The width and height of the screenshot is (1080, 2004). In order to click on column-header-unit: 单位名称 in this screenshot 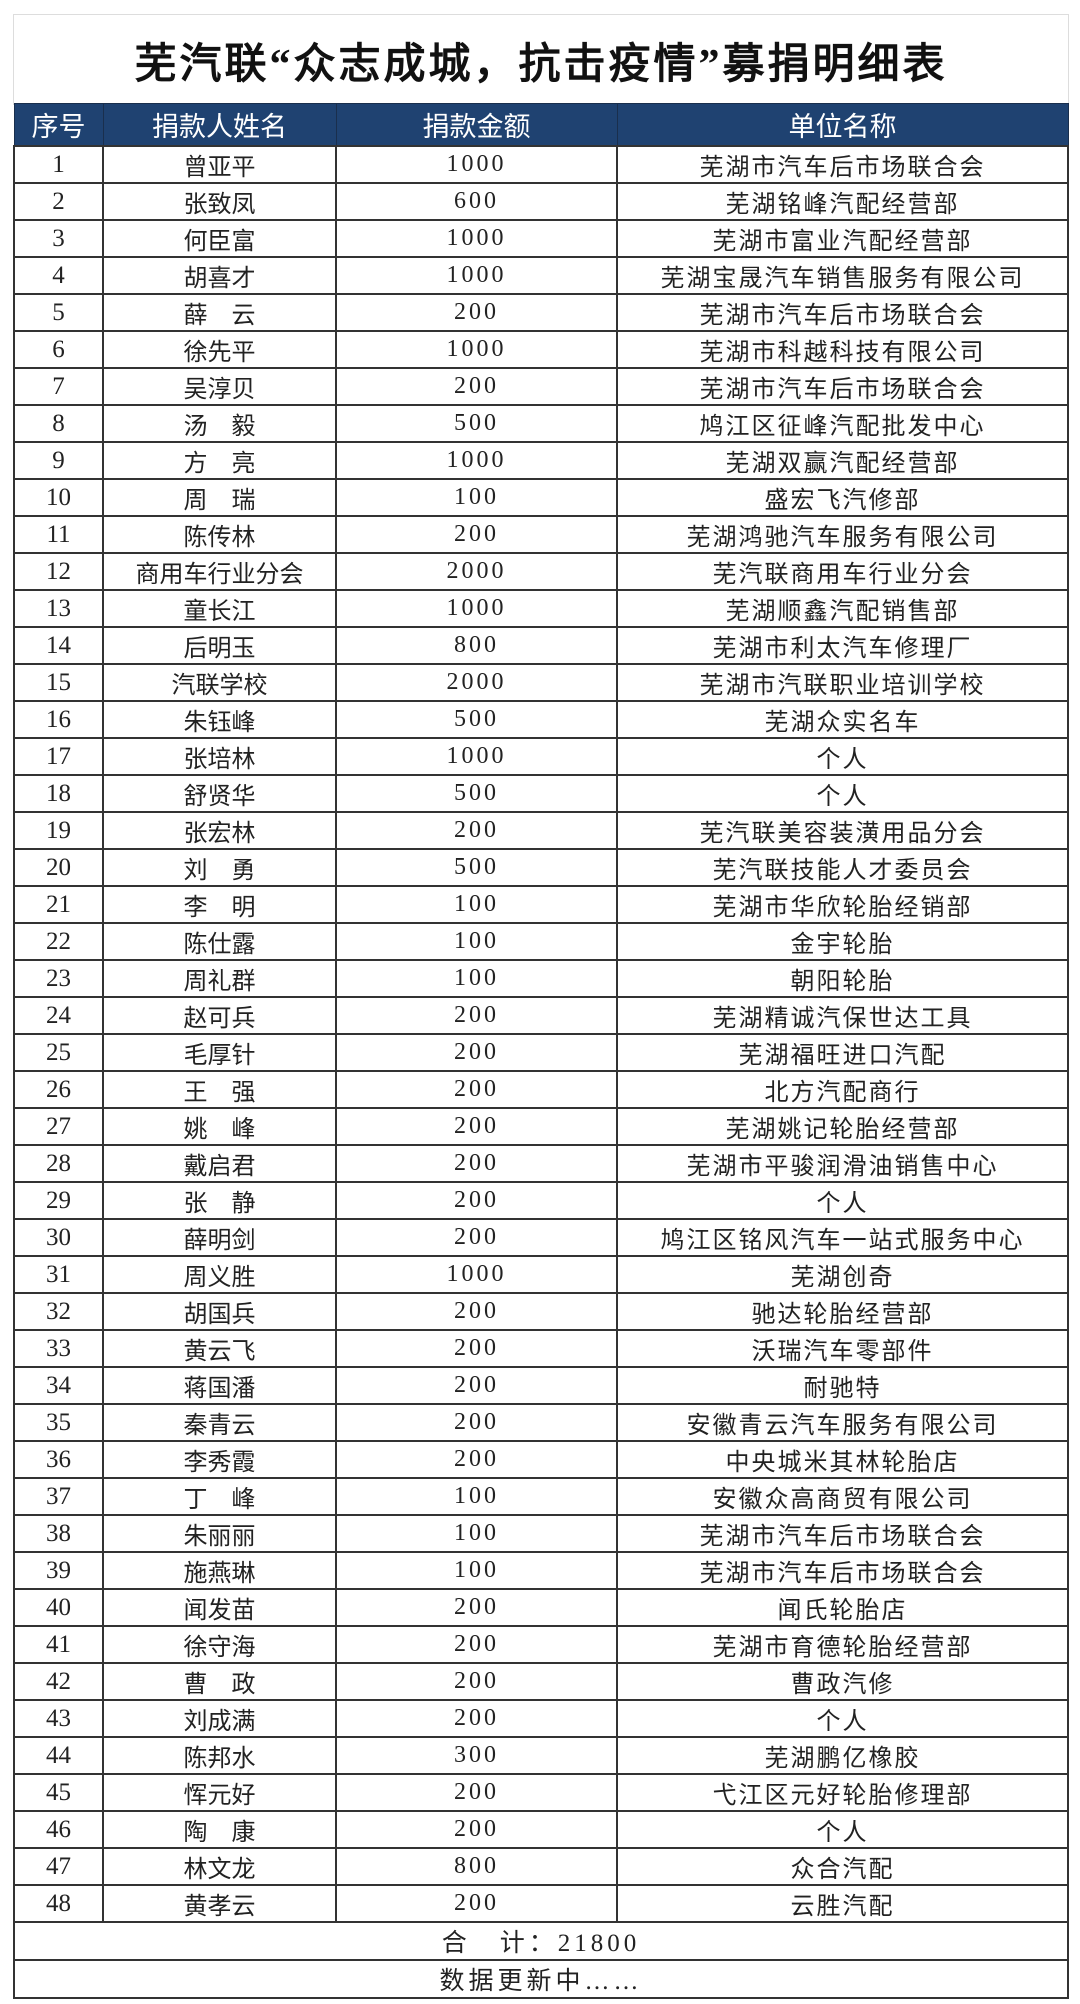, I will do `click(842, 125)`.